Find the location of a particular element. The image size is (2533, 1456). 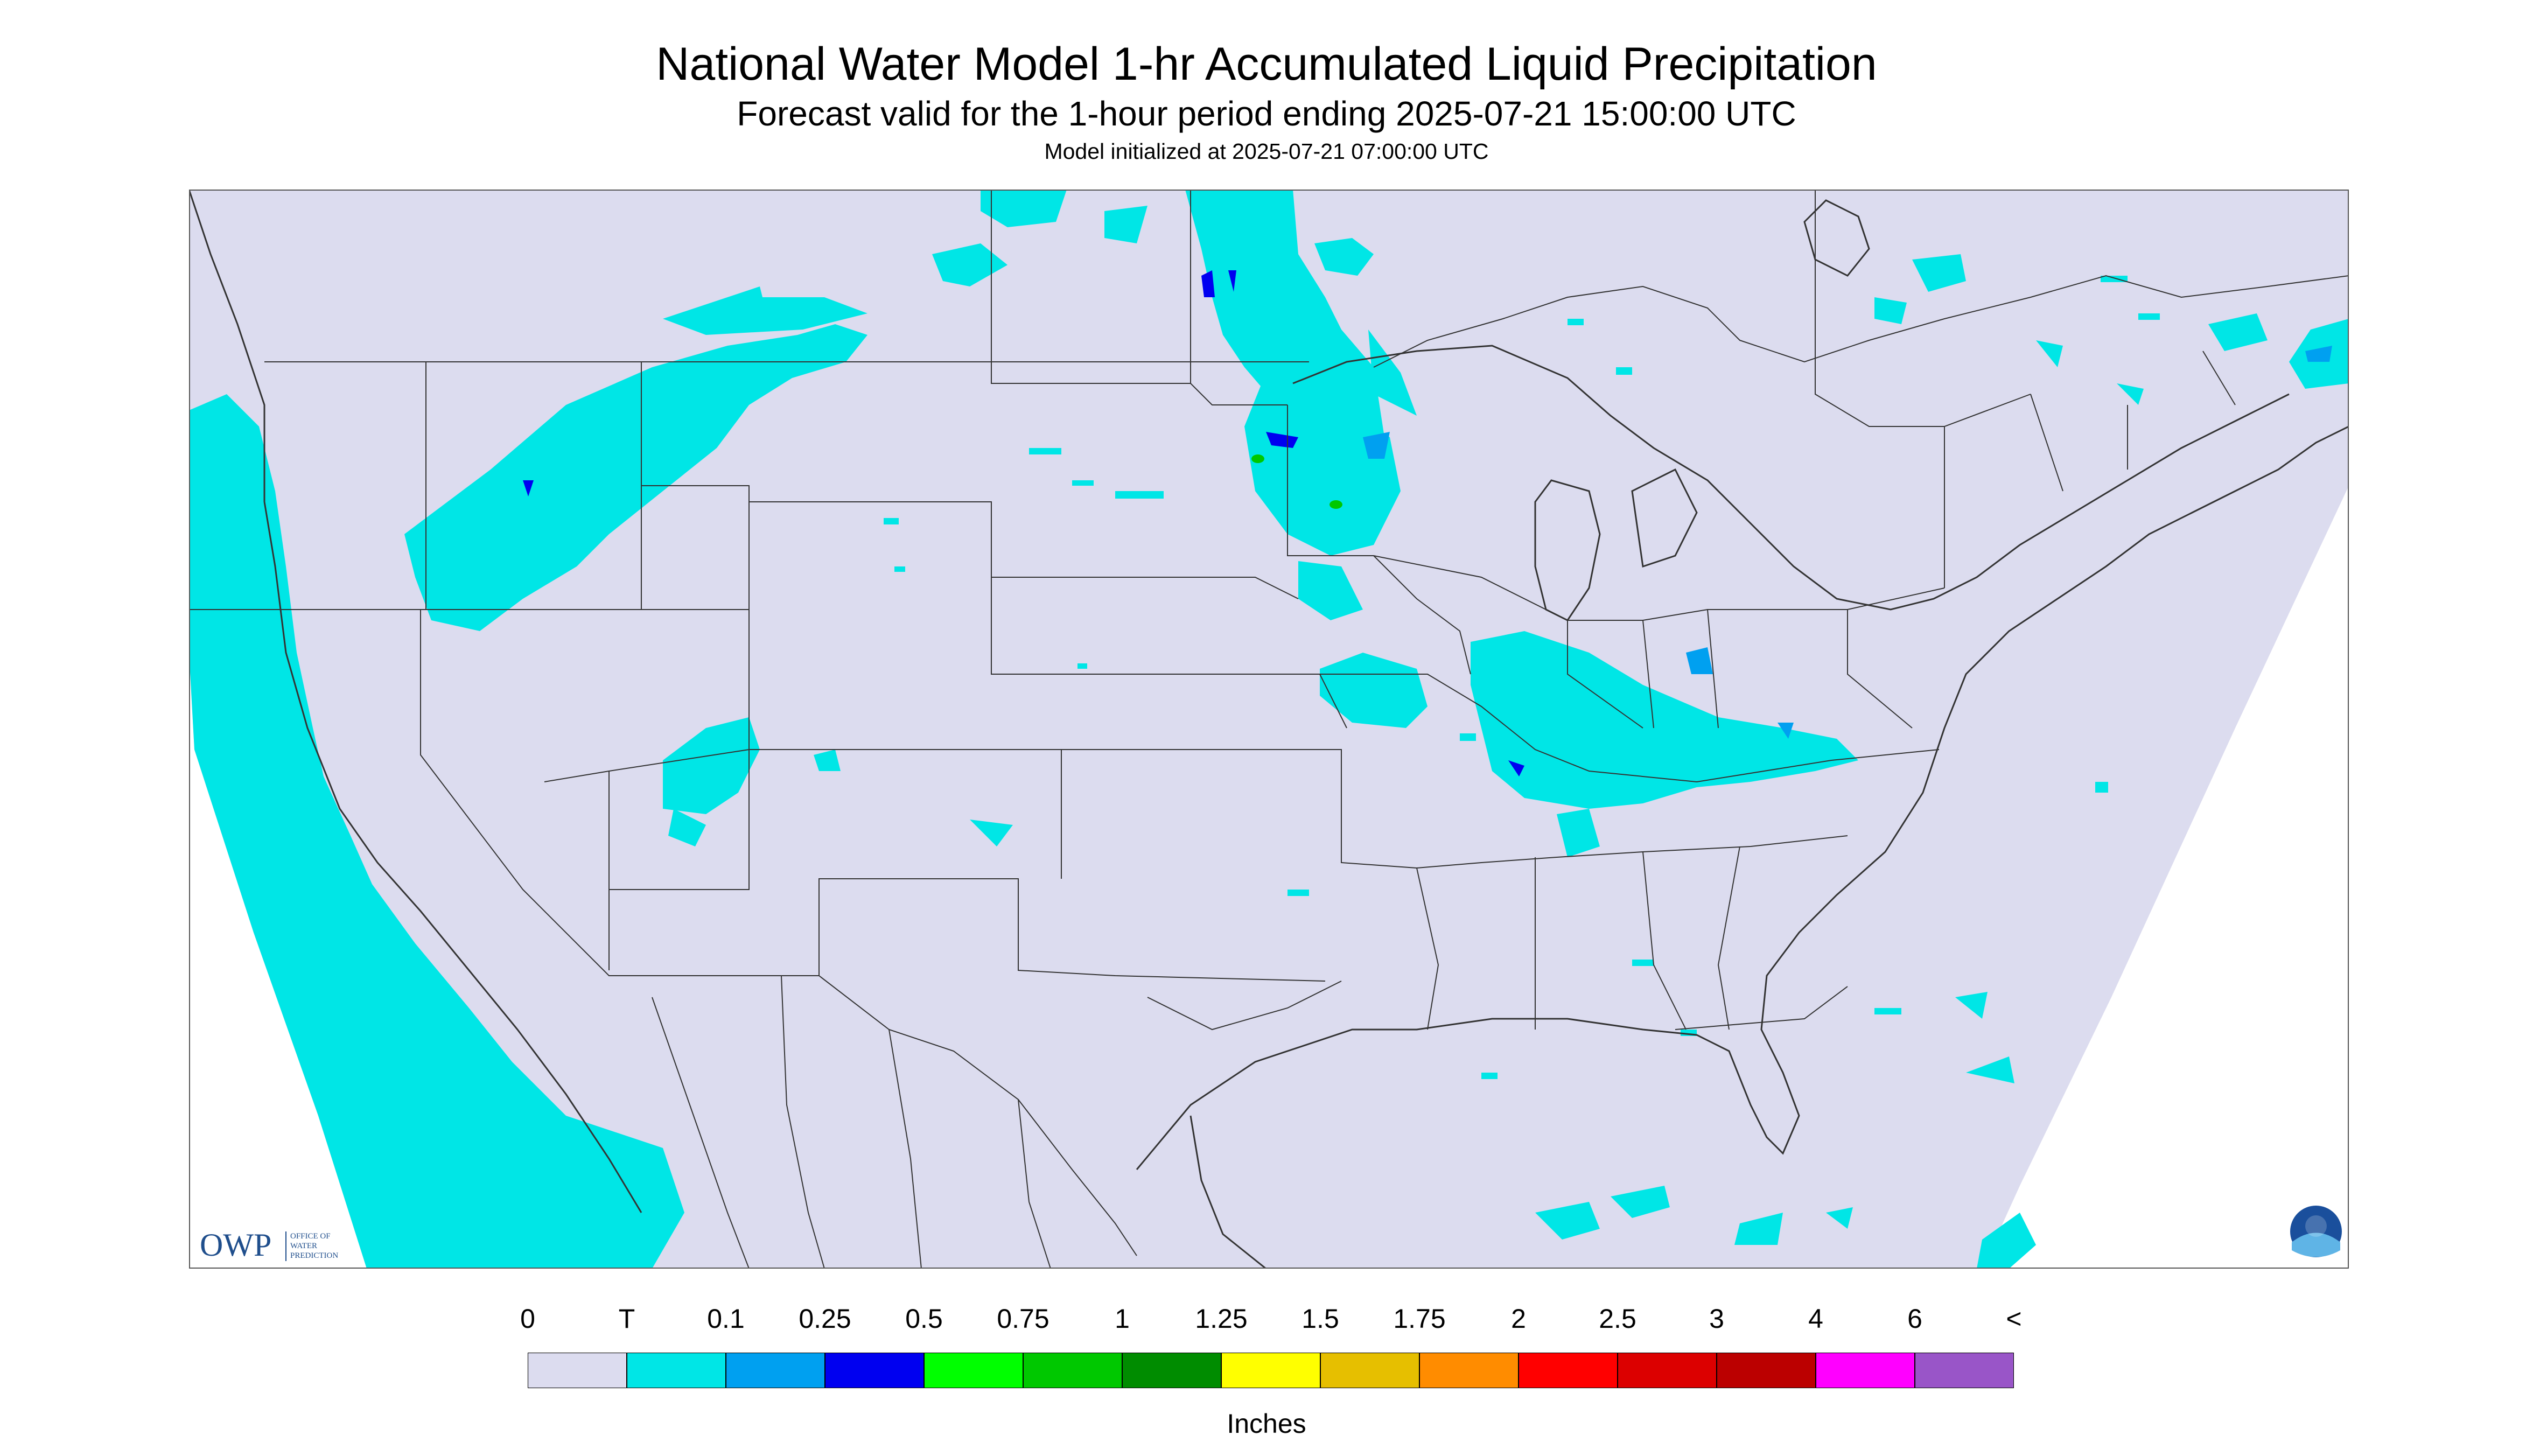

precip-0.5-areas is located at coordinates (1297, 481).